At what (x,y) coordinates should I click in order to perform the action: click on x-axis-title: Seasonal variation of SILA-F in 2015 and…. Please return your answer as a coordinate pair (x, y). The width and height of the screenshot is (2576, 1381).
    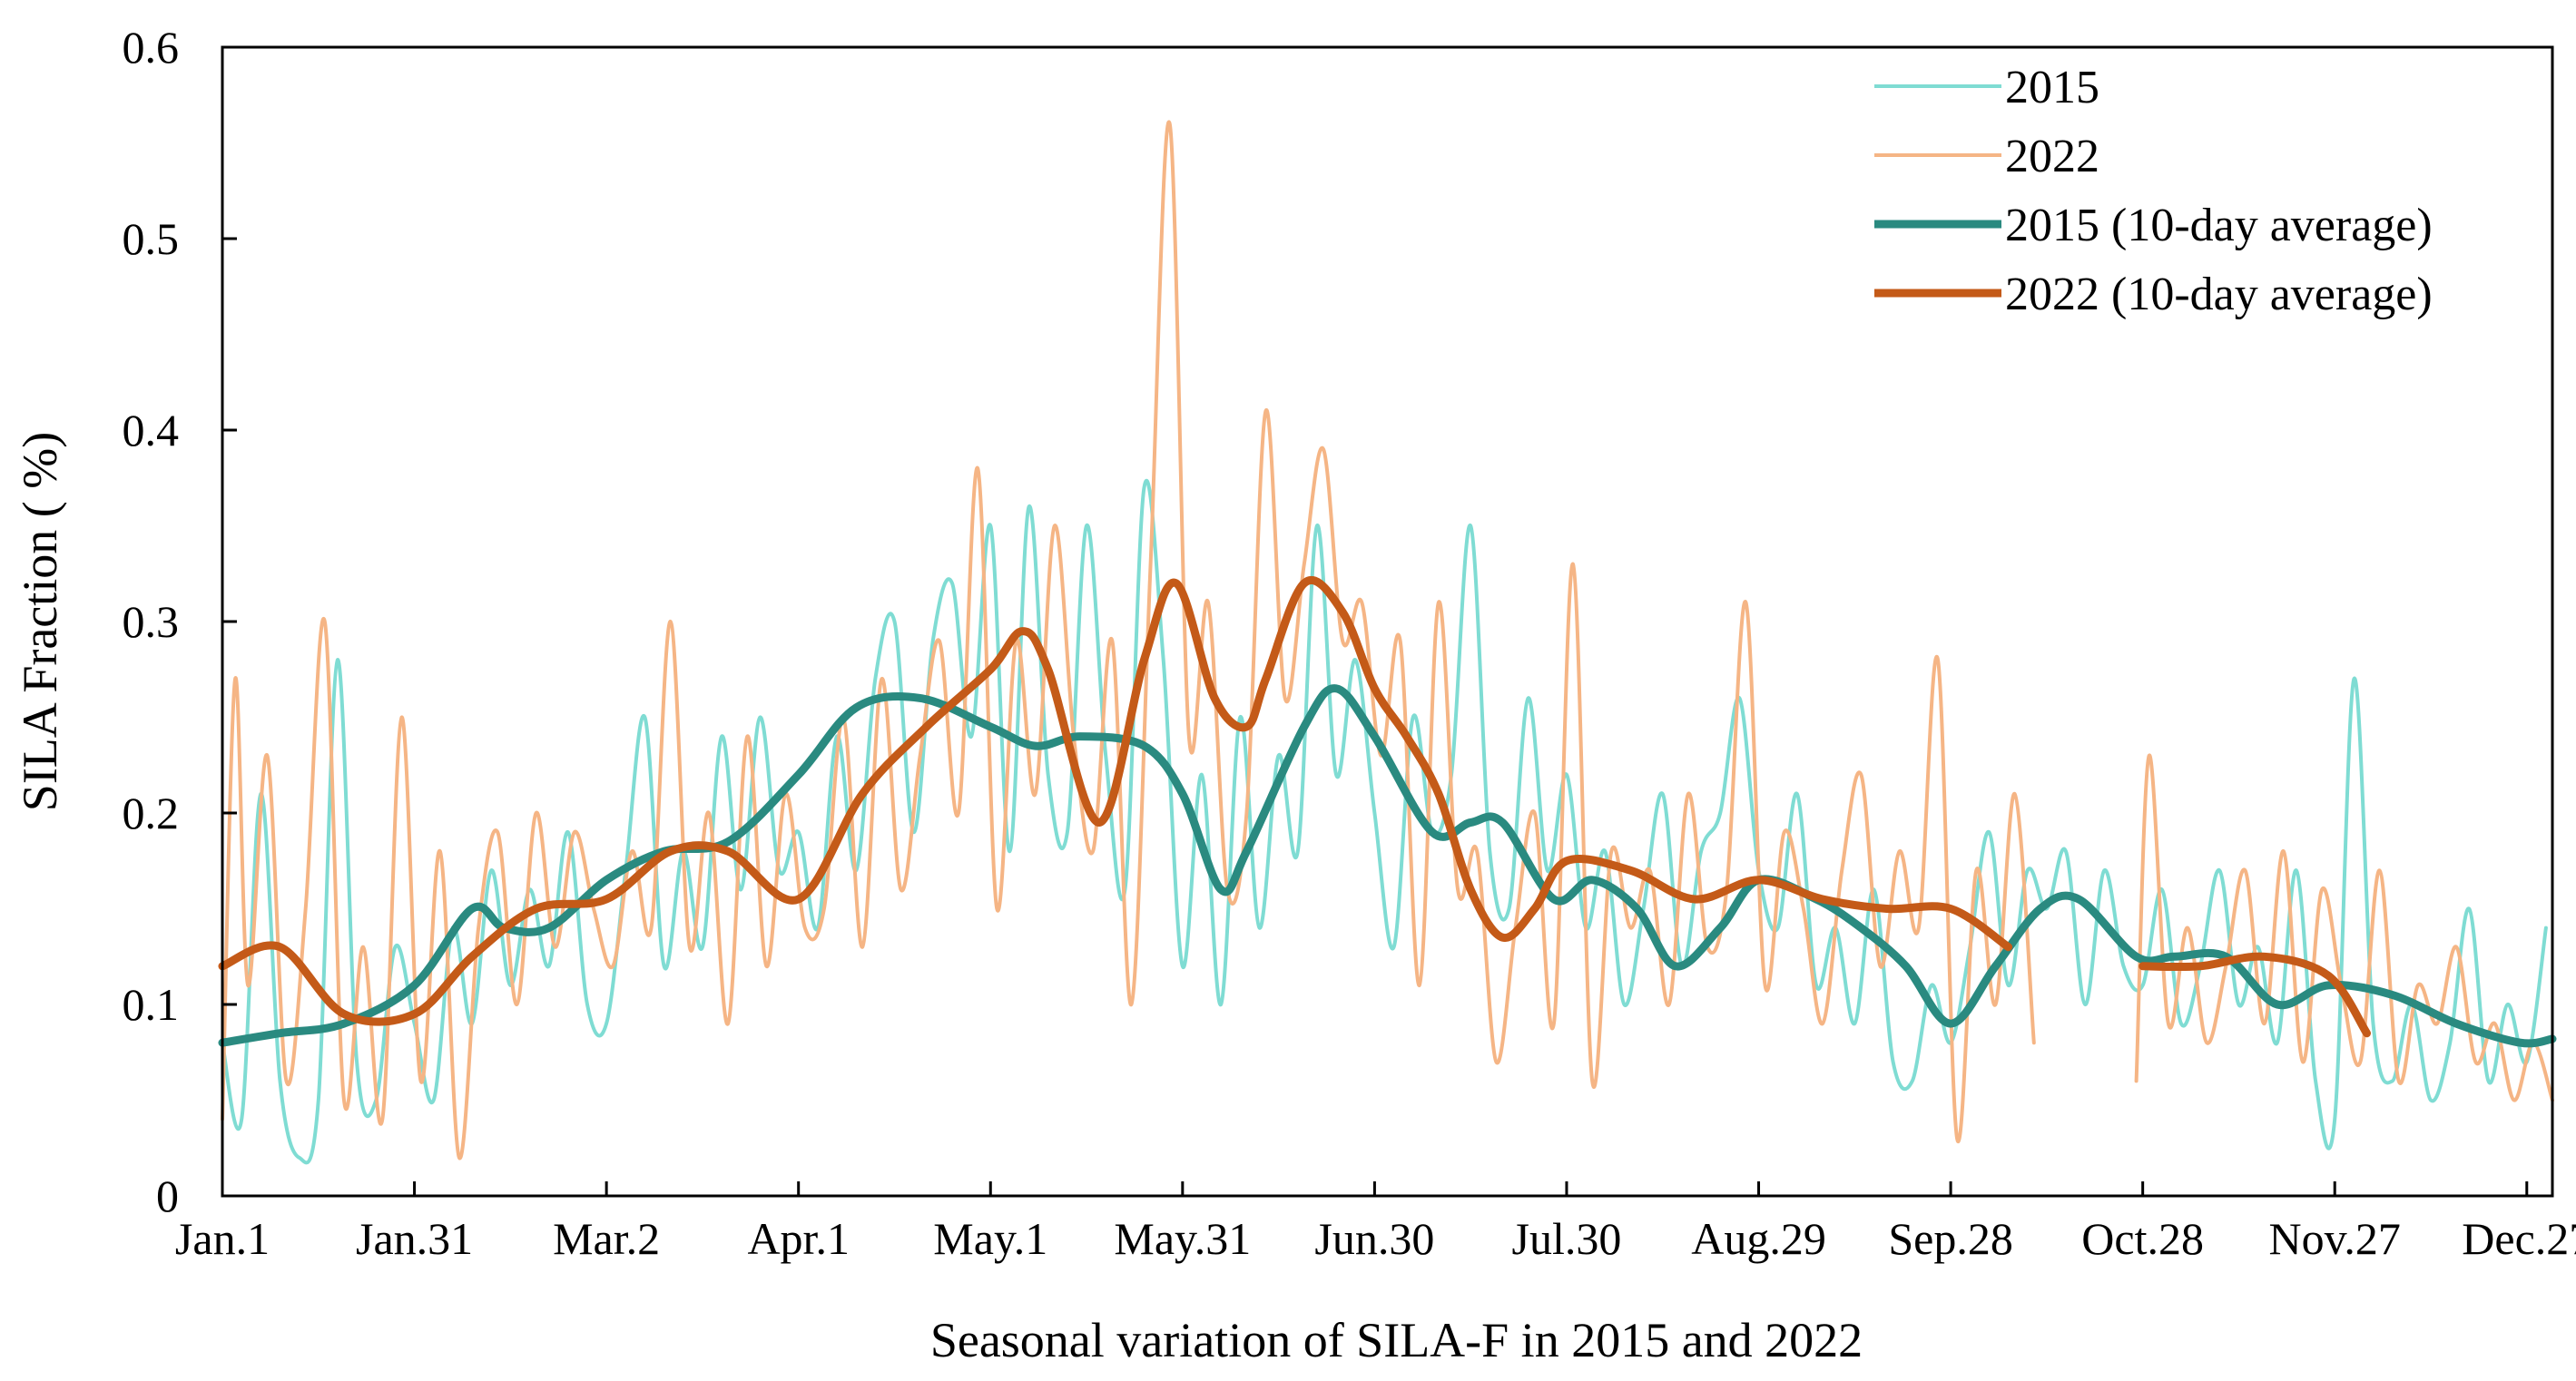
    Looking at the image, I should click on (1396, 1340).